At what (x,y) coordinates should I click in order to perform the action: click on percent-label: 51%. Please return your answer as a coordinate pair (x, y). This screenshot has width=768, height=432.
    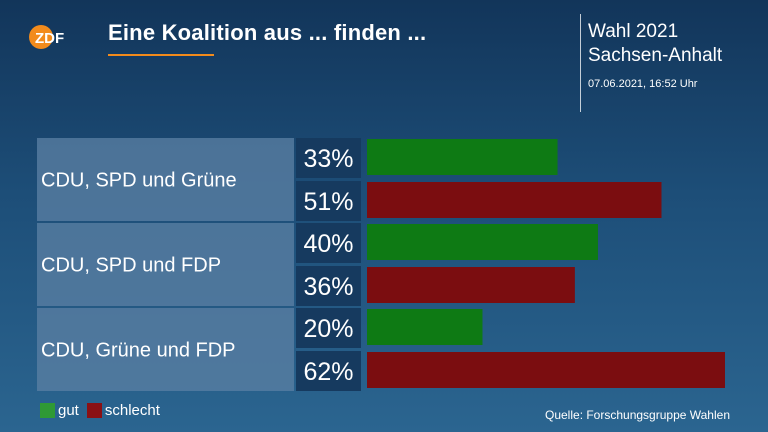
    Looking at the image, I should click on (328, 202).